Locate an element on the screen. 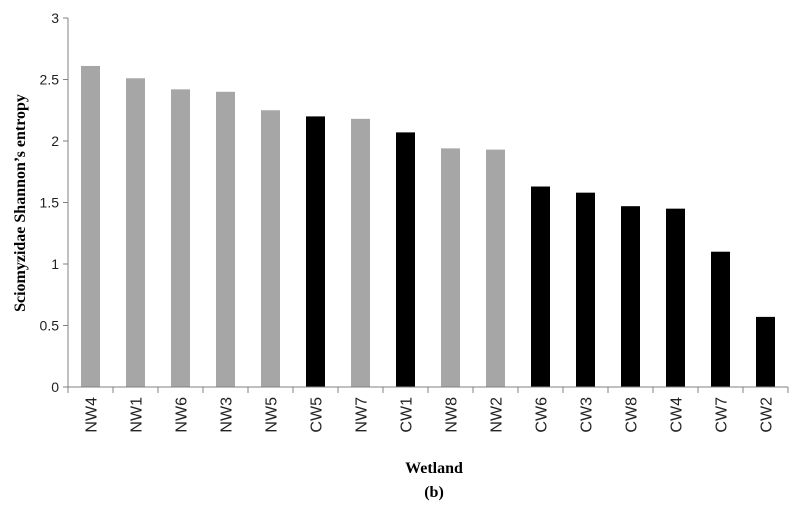  y-tick-label: 2.5 is located at coordinates (50, 80).